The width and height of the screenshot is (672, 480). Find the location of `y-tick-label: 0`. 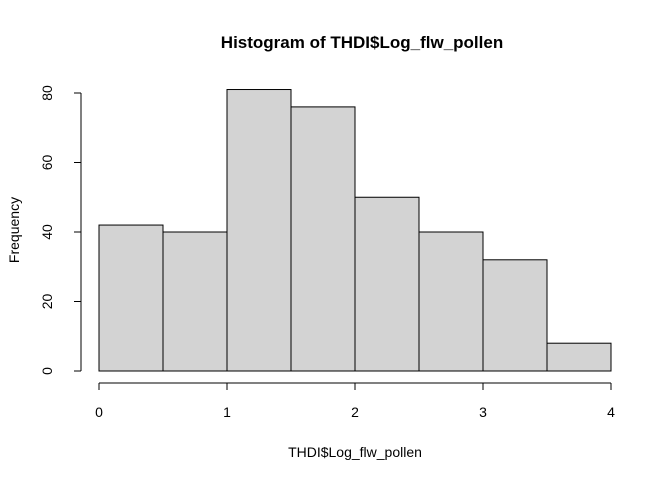

y-tick-label: 0 is located at coordinates (47, 371).